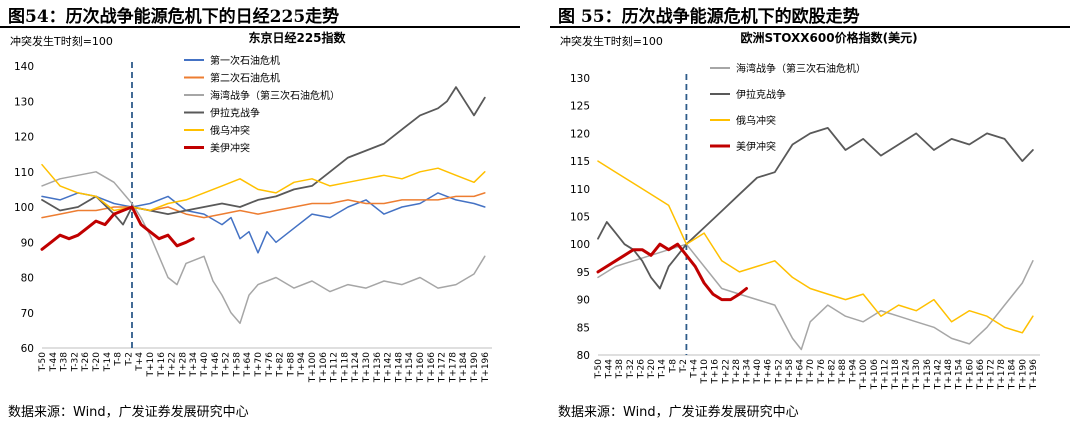 The image size is (1080, 427). I want to click on legend-label: 第二次石油危机, so click(245, 78).